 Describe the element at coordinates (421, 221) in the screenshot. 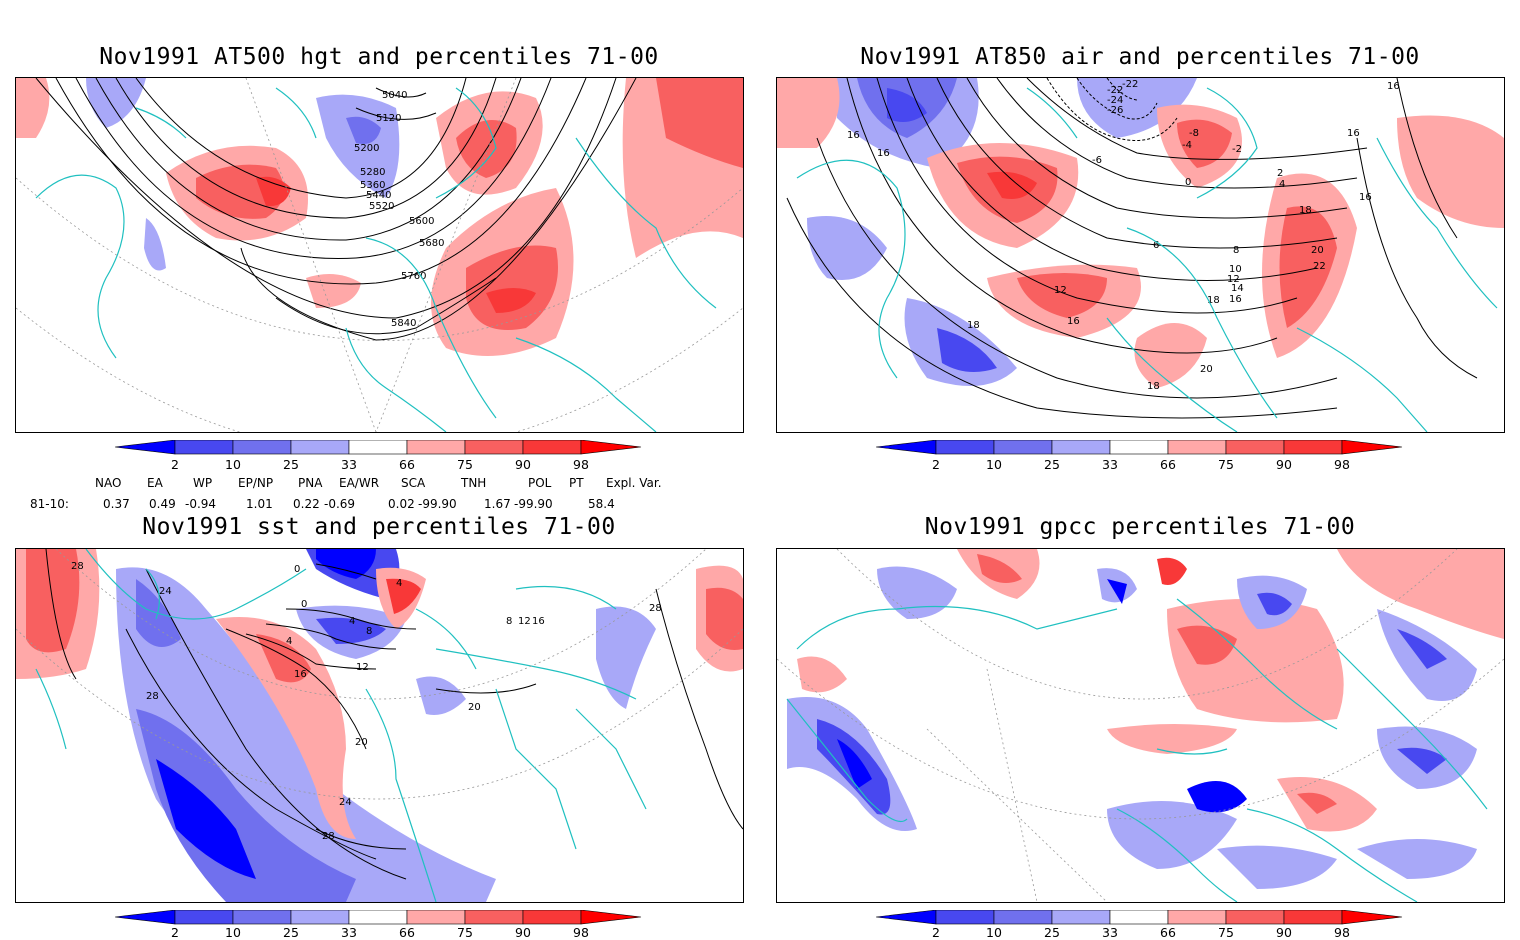

I see `contour-label: 5600` at that location.